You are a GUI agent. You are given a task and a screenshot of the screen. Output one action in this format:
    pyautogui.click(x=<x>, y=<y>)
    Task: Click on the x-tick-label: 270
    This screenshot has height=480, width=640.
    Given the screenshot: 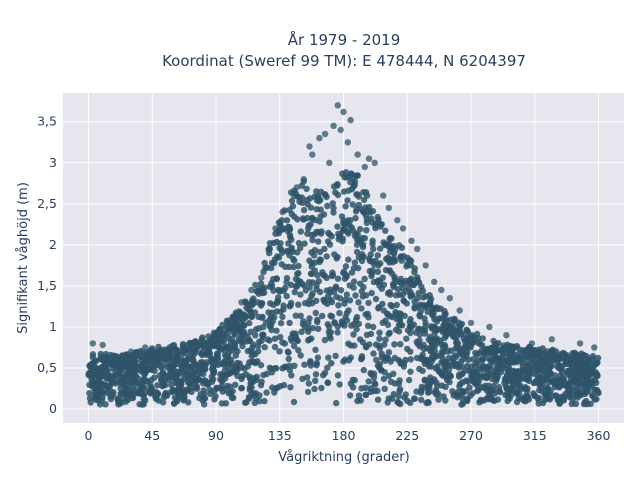 What is the action you would take?
    pyautogui.click(x=471, y=435)
    